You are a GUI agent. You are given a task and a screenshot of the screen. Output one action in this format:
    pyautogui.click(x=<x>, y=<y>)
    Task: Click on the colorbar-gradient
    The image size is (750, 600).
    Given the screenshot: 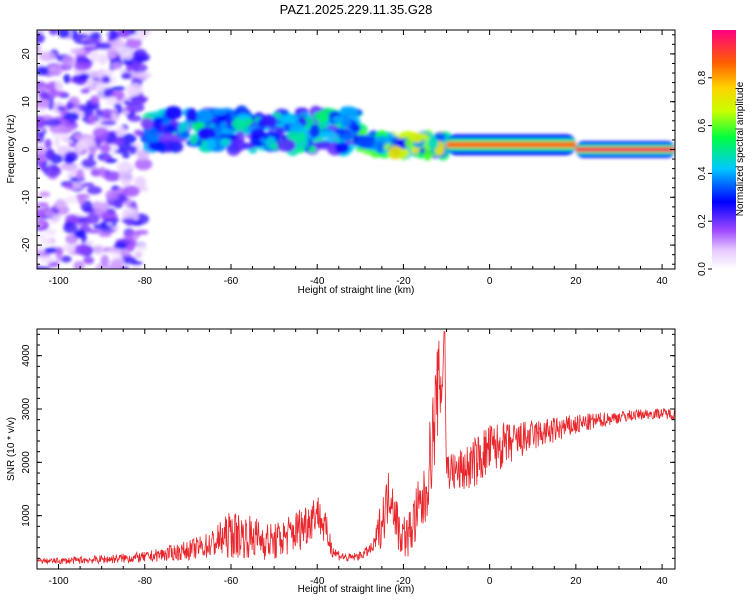 What is the action you would take?
    pyautogui.click(x=724, y=149)
    